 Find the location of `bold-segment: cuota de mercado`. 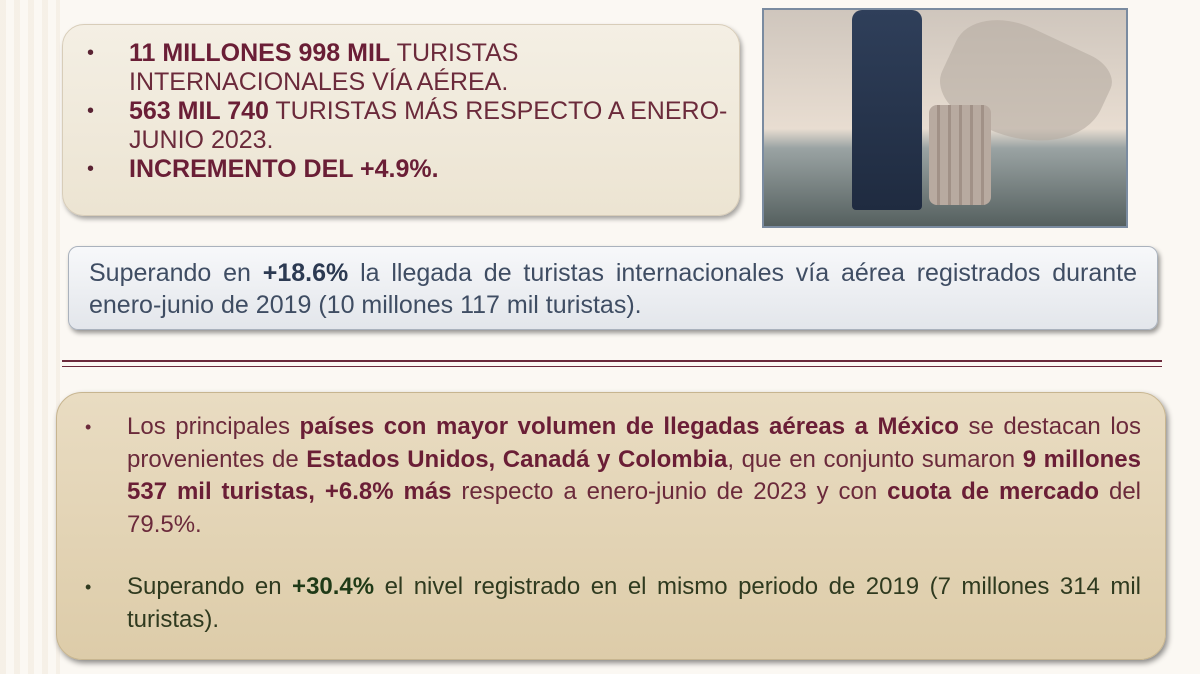

bold-segment: cuota de mercado is located at coordinates (993, 491).